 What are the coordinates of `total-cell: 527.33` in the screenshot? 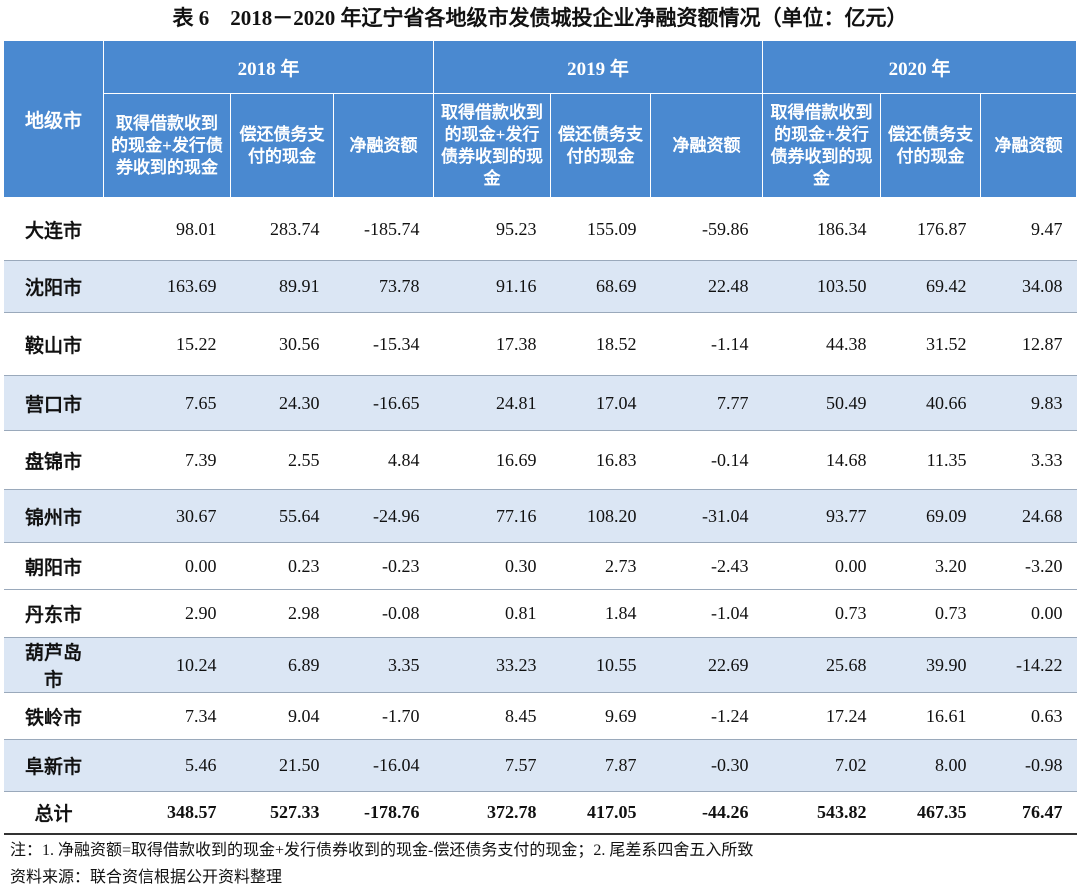 It's located at (282, 813).